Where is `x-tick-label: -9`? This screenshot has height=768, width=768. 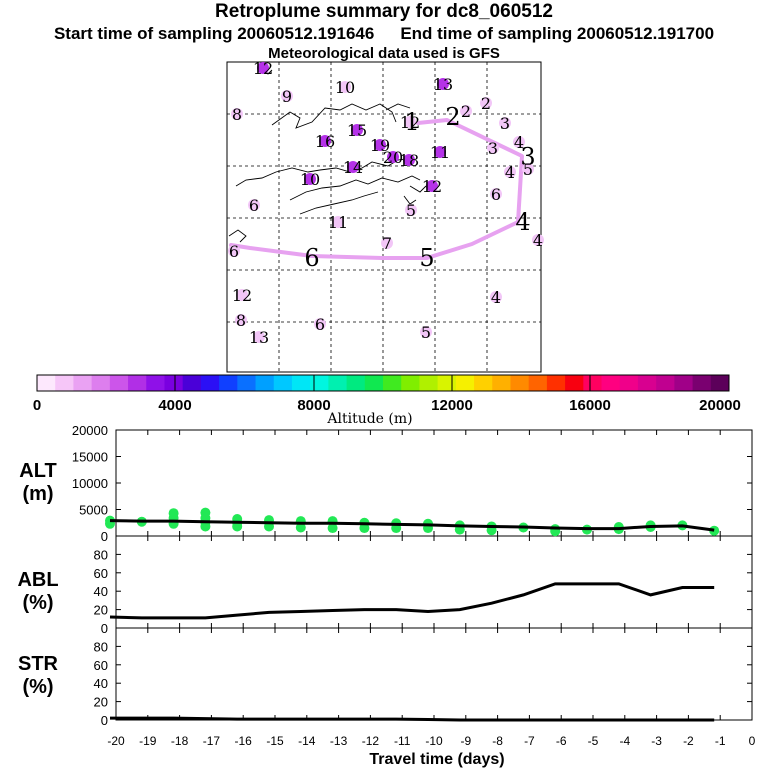 x-tick-label: -9 is located at coordinates (465, 741).